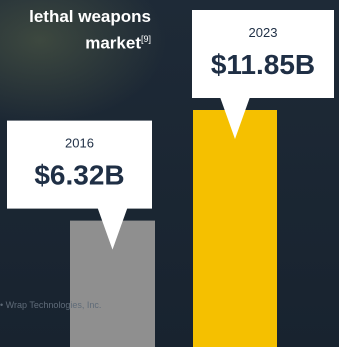 The height and width of the screenshot is (347, 339). I want to click on value-label-2016: $6.32B, so click(79, 175).